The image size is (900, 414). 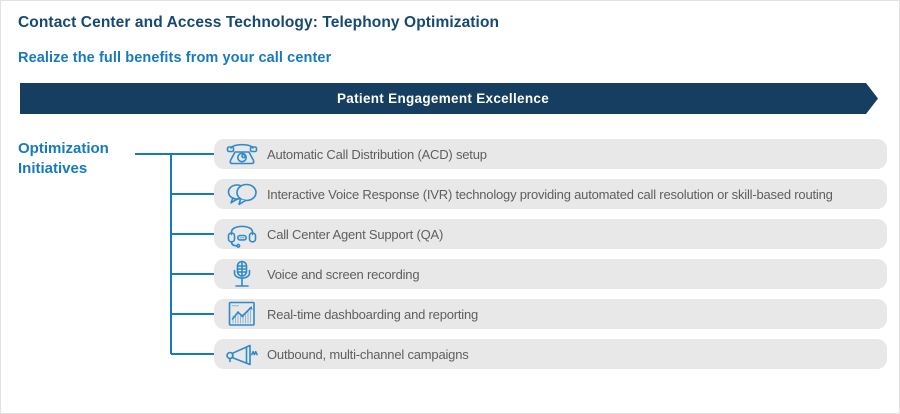 I want to click on initiative-row: Outbound, multi-channel campaigns, so click(x=550, y=354).